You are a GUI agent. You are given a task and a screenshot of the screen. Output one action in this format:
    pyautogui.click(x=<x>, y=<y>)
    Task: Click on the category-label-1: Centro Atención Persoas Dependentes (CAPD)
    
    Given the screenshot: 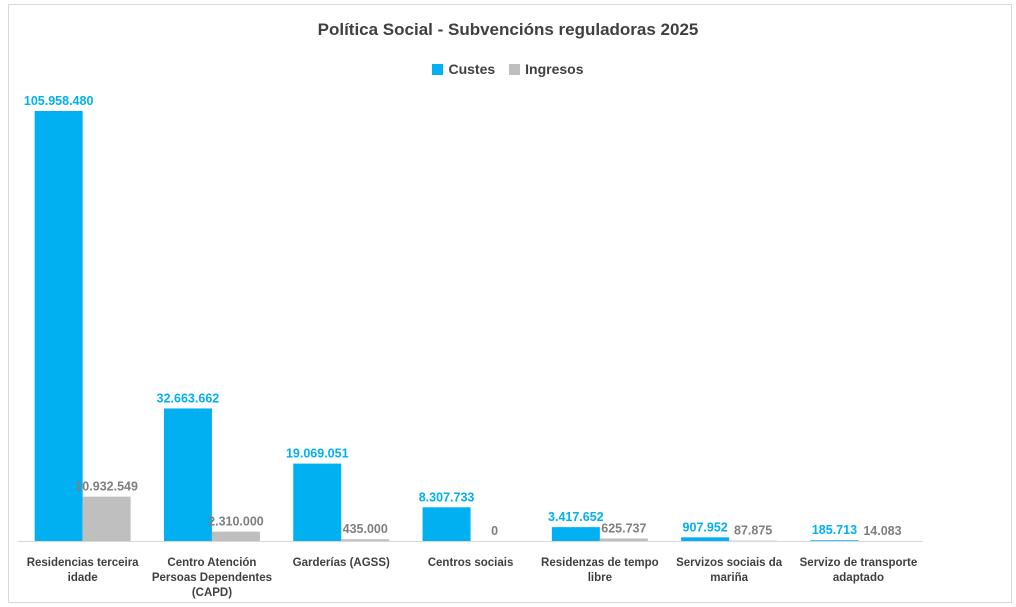 What is the action you would take?
    pyautogui.click(x=212, y=578)
    